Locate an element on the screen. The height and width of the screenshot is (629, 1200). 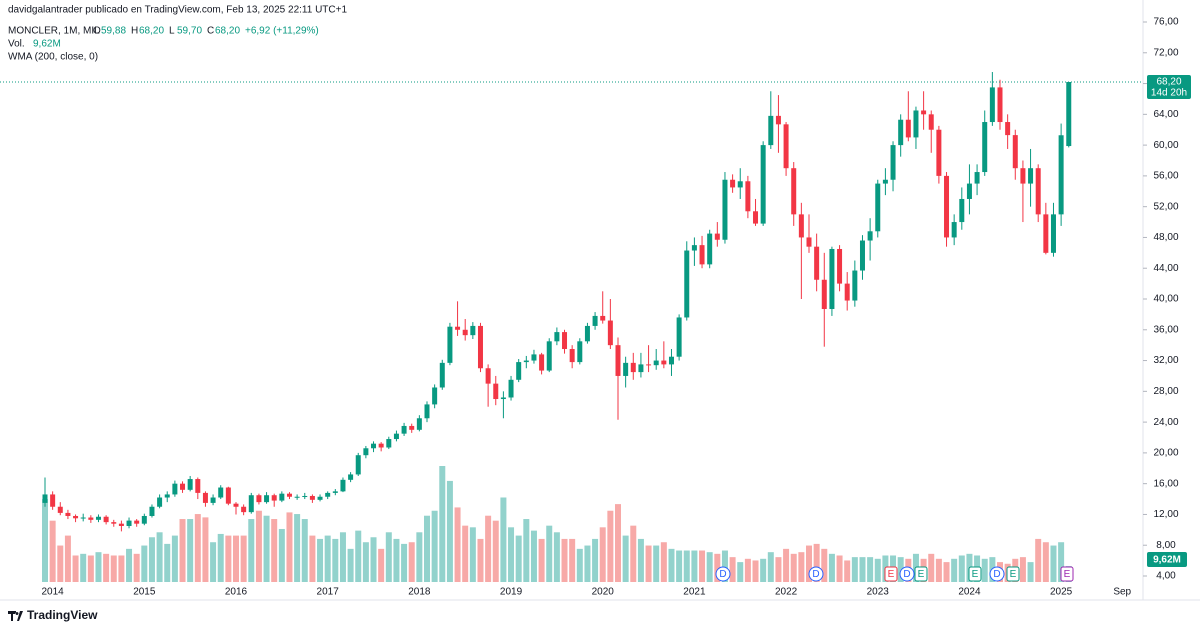
symbol: MONCLER, 1M, MIL is located at coordinates (54, 31).